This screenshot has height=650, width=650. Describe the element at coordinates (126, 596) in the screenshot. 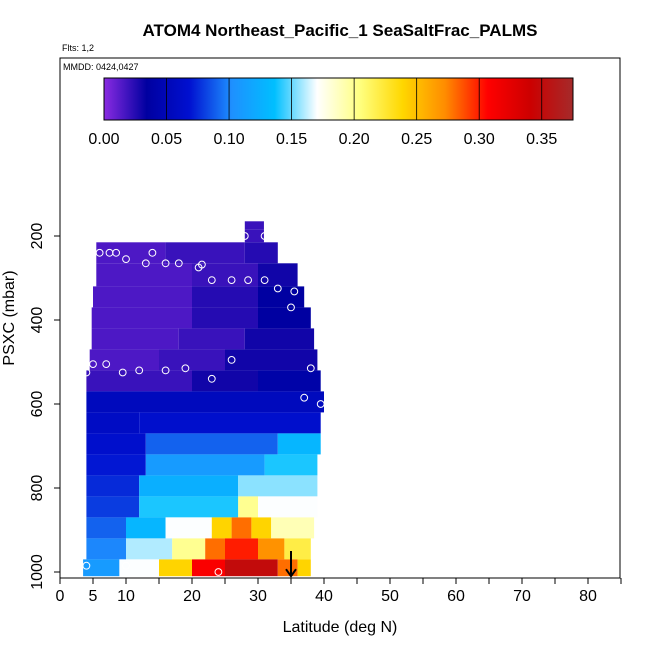

I see `x-tick-label: 10` at that location.